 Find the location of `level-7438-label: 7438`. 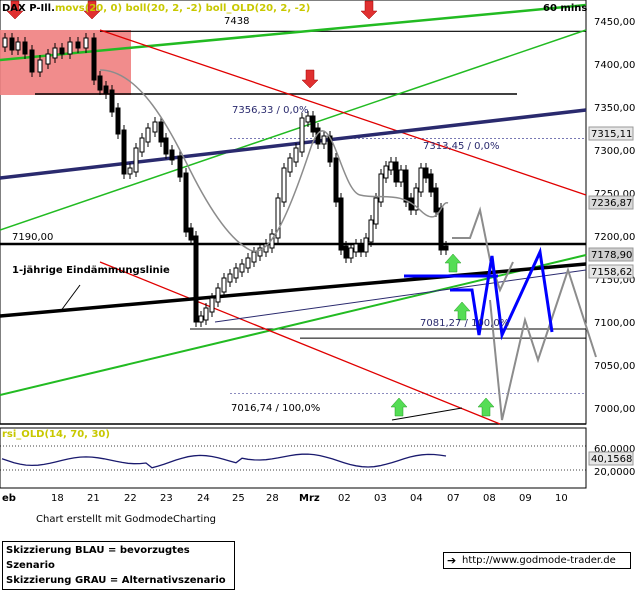

level-7438-label: 7438 is located at coordinates (236, 21).